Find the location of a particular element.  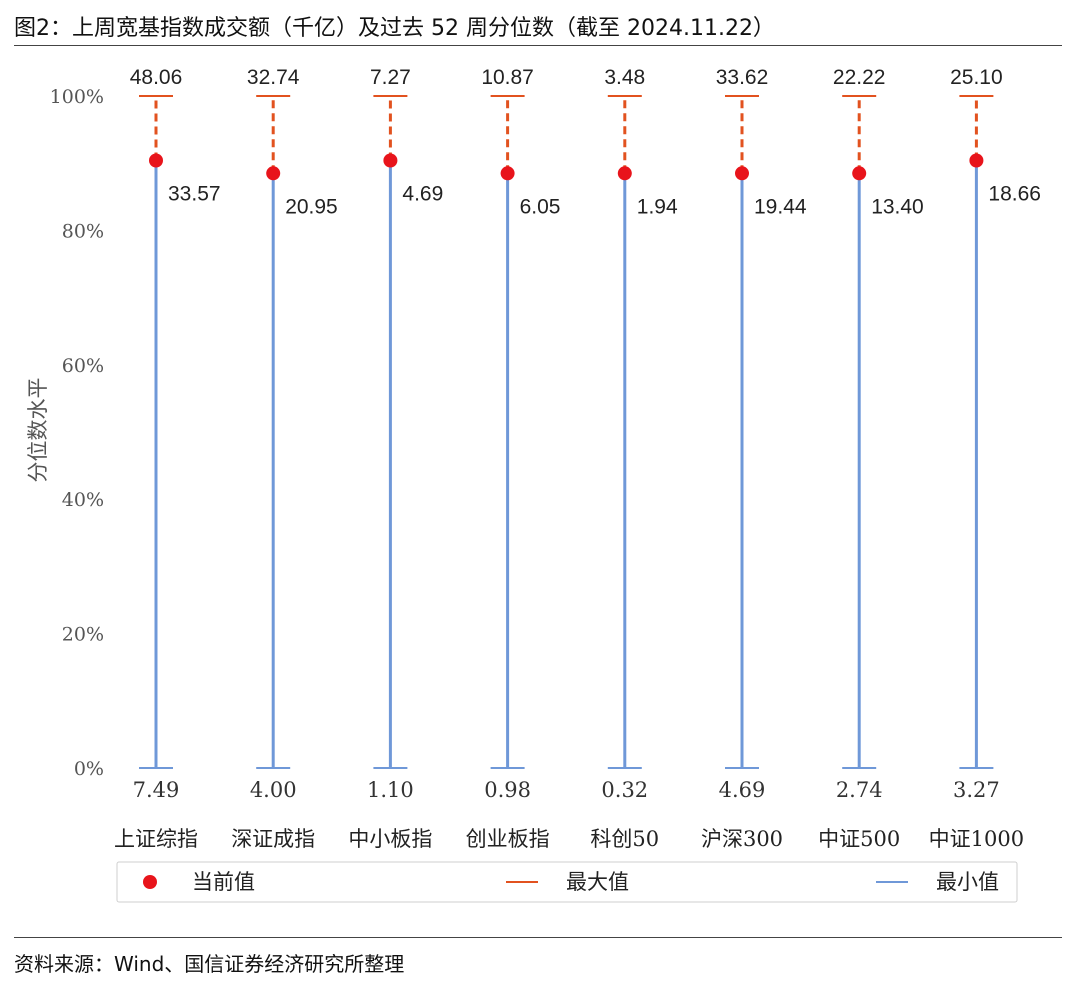

legend-box is located at coordinates (567, 882).